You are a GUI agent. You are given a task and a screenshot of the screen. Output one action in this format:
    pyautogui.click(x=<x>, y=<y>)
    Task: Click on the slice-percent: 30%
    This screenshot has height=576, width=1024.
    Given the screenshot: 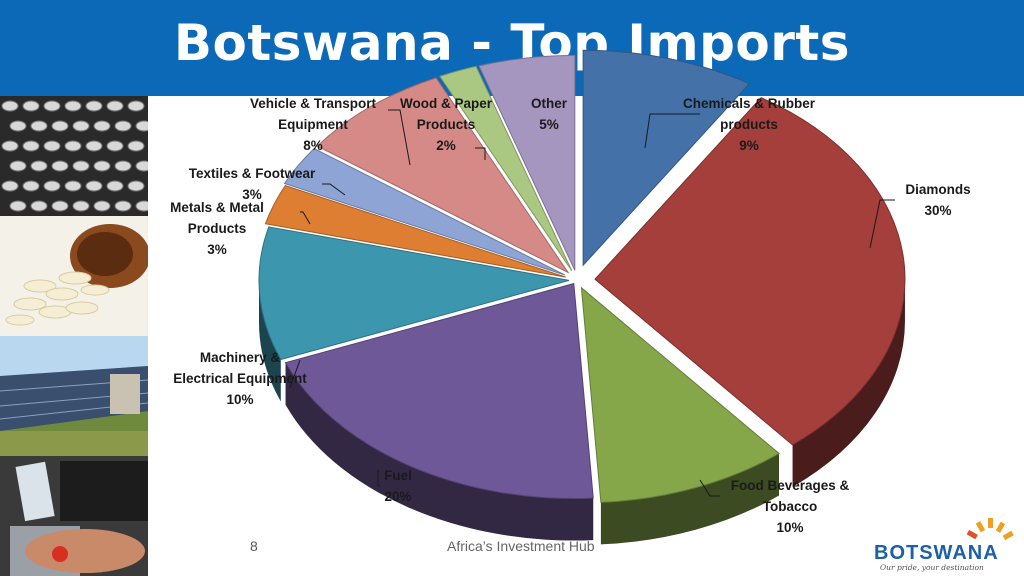 What is the action you would take?
    pyautogui.click(x=937, y=210)
    